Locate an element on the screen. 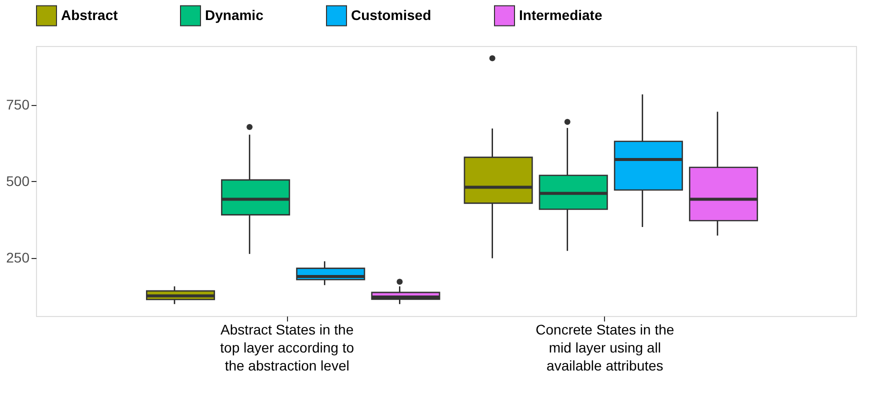 Image resolution: width=878 pixels, height=417 pixels. legend-label: Intermediate is located at coordinates (560, 14).